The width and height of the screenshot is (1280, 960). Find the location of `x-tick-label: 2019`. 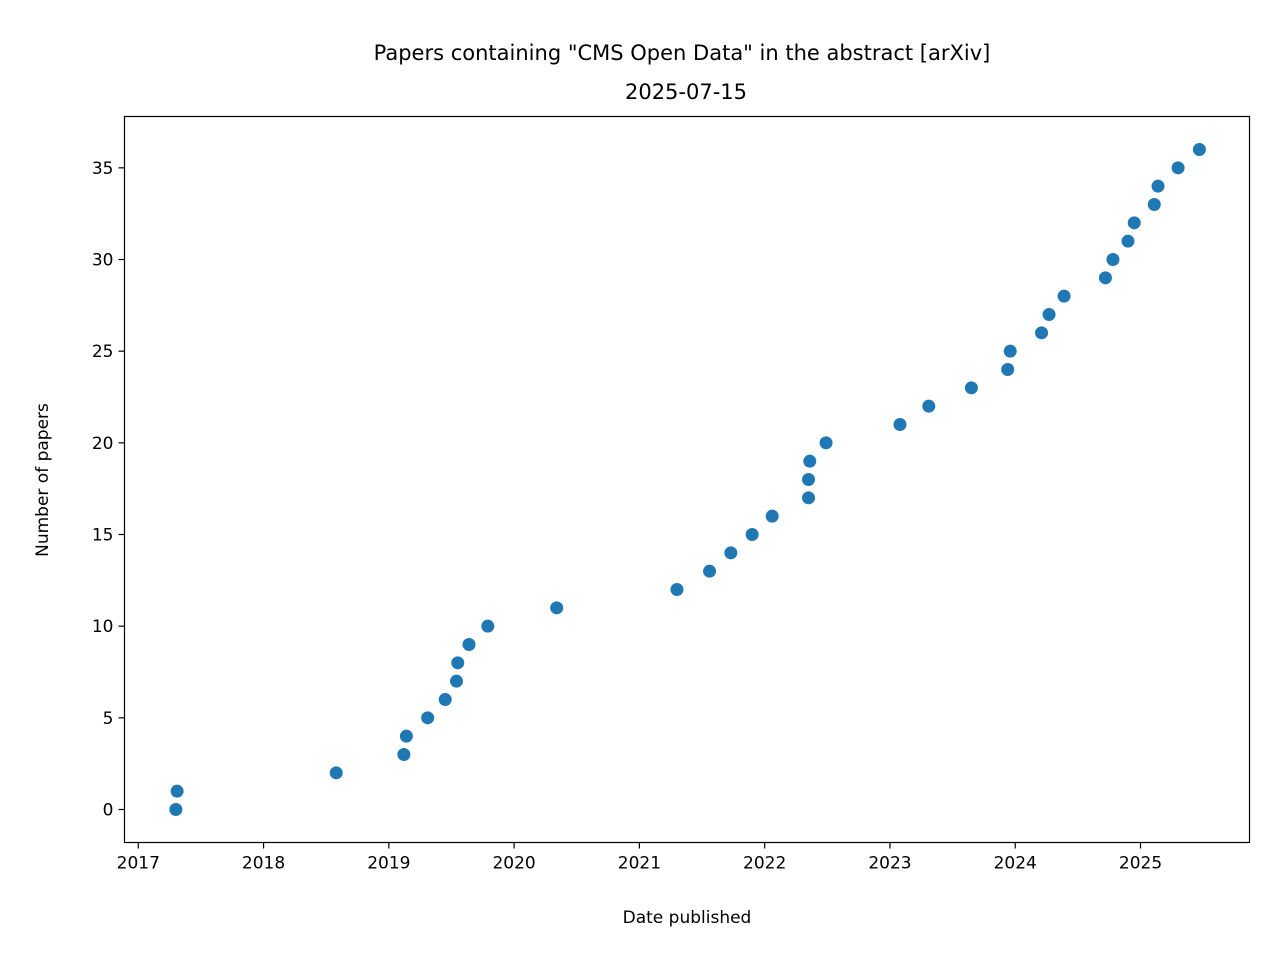

x-tick-label: 2019 is located at coordinates (388, 864).